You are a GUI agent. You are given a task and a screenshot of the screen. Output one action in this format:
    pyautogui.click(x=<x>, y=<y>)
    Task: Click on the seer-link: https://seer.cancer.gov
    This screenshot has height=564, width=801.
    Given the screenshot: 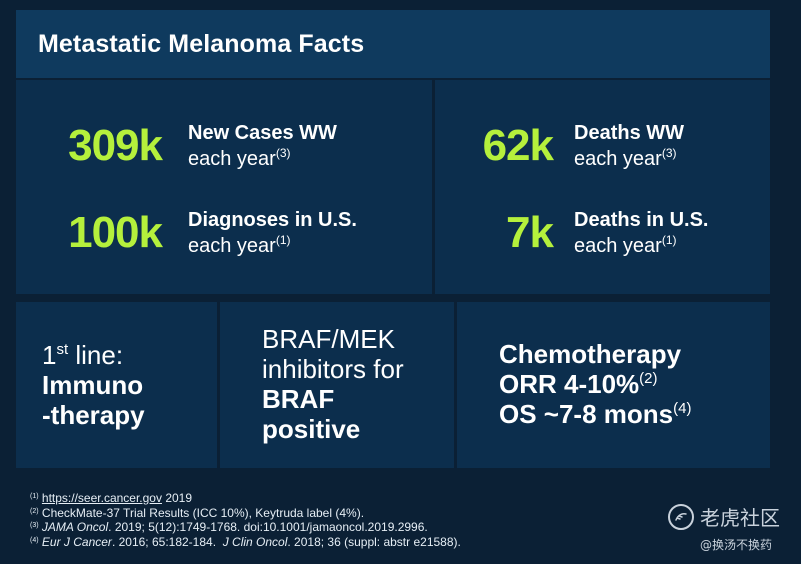 What is the action you would take?
    pyautogui.click(x=101, y=498)
    